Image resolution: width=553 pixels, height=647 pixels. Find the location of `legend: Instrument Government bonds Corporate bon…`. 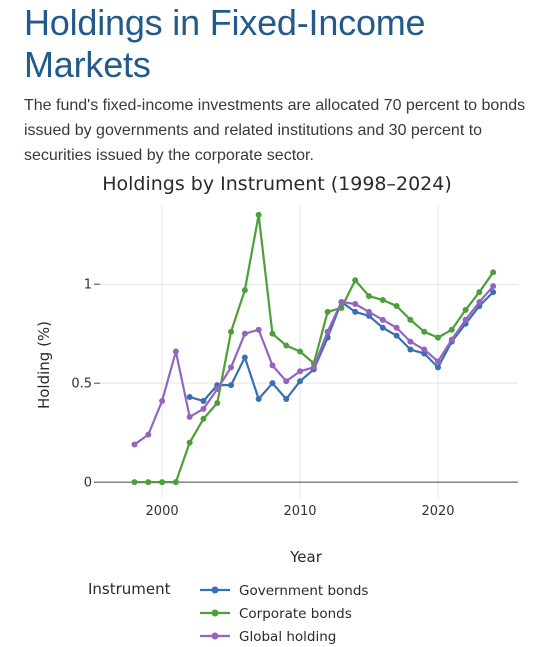

legend: Instrument Government bonds Corporate bon… is located at coordinates (228, 612).